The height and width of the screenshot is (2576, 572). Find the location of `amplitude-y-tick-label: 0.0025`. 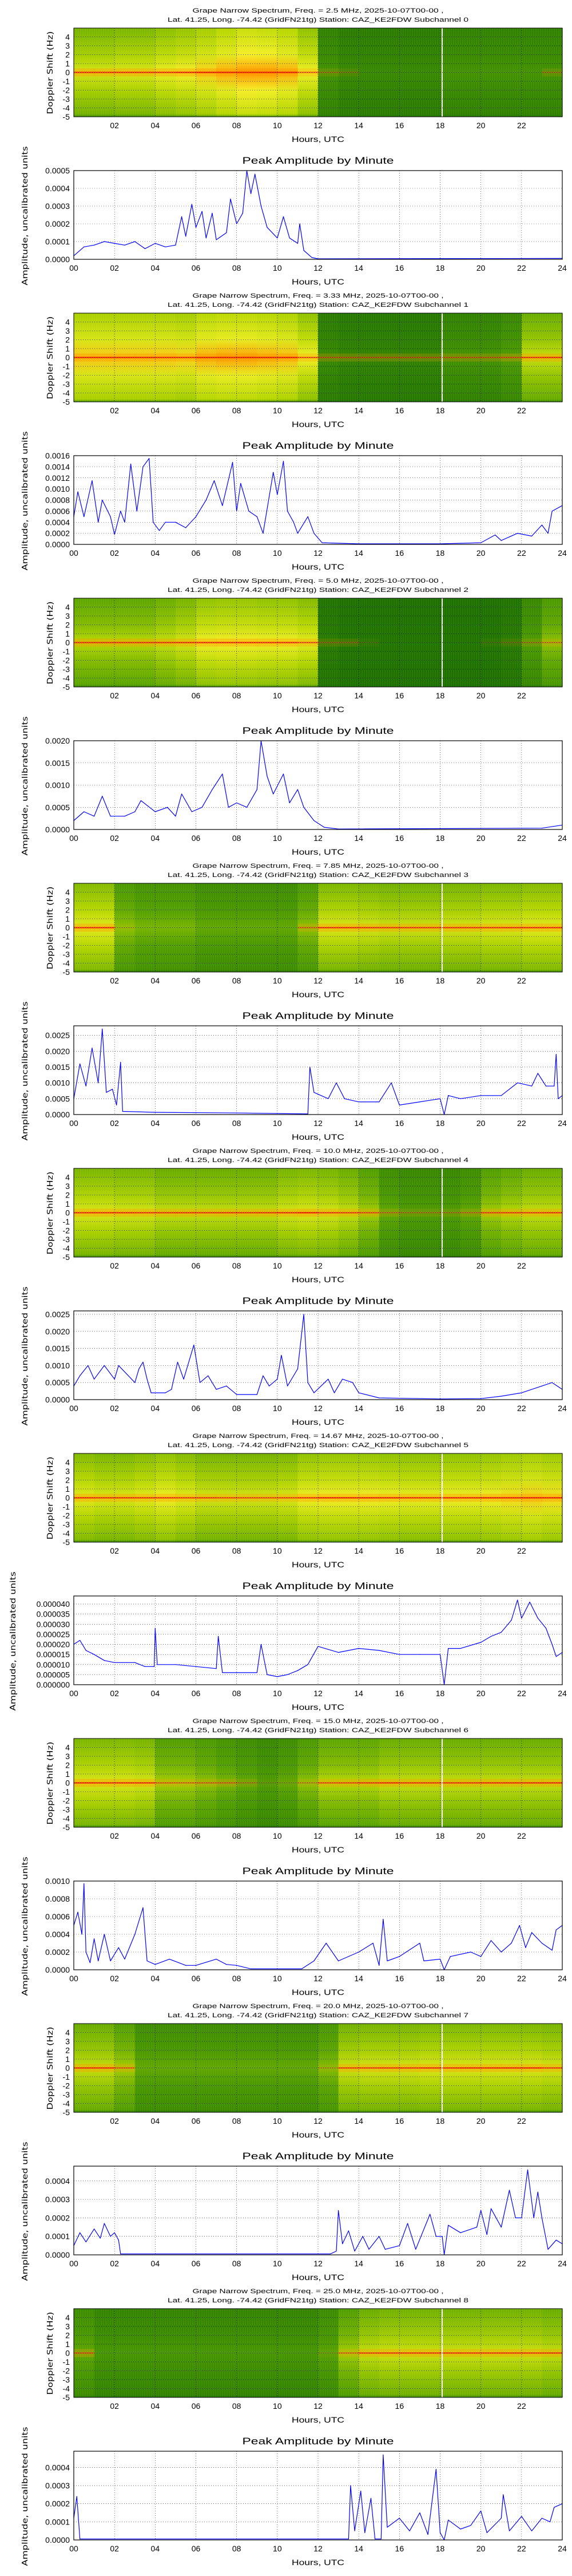

amplitude-y-tick-label: 0.0025 is located at coordinates (57, 1314).